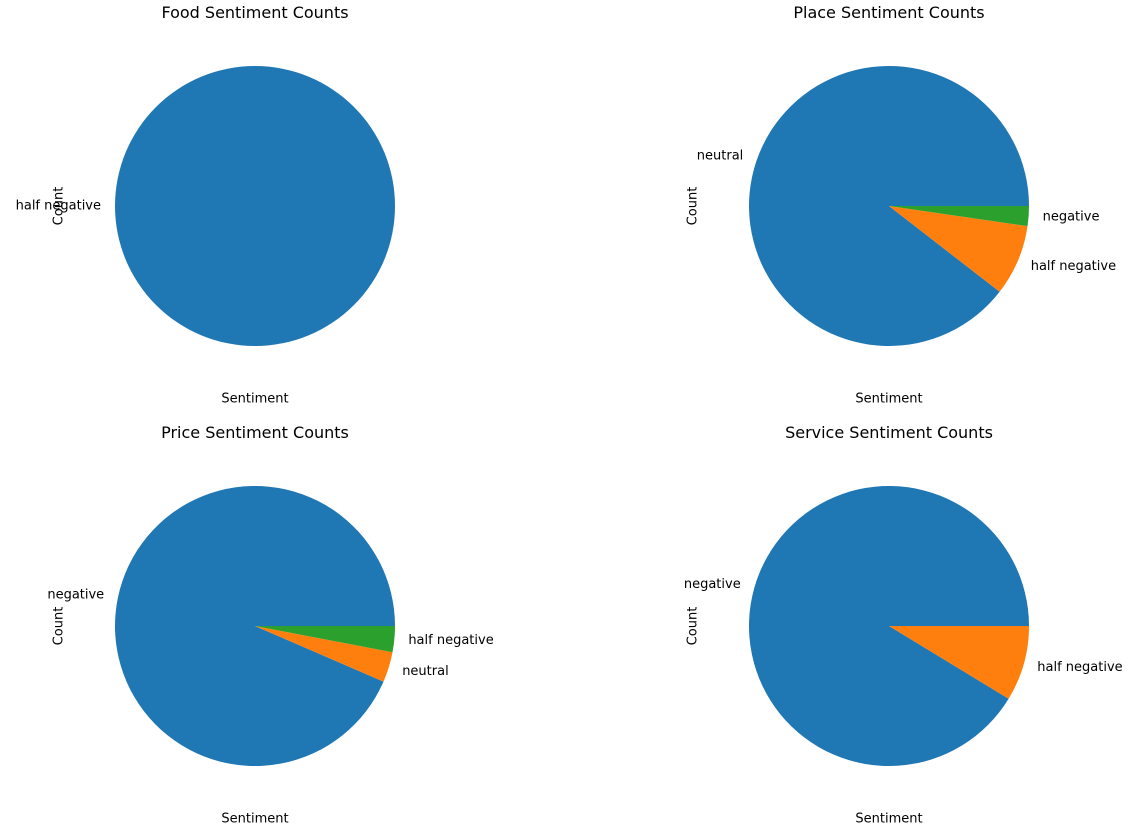  Describe the element at coordinates (888, 12) in the screenshot. I see `chart-title: Place Sentiment Counts` at that location.